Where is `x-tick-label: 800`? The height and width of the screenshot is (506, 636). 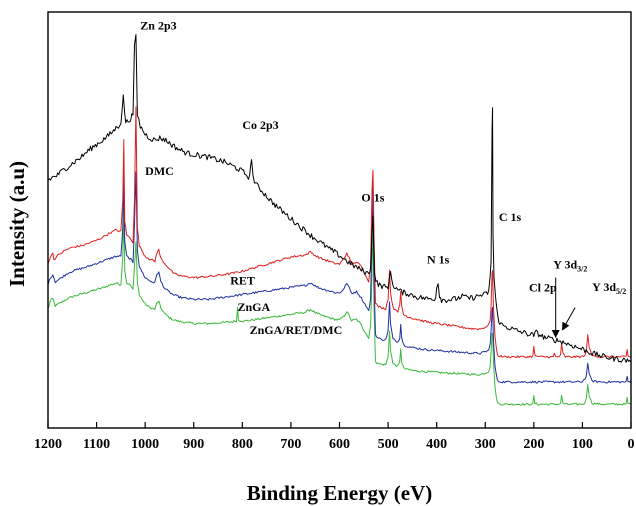 x-tick-label: 800 is located at coordinates (242, 444).